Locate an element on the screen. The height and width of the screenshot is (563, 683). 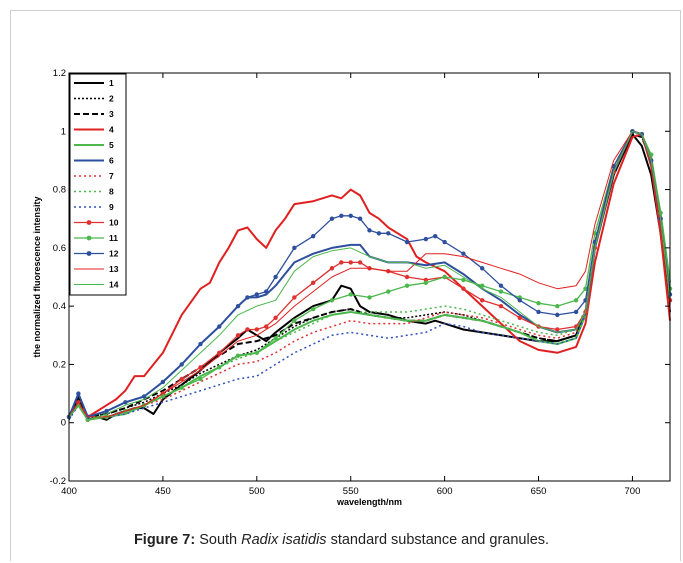
x-tick-label: 600 is located at coordinates (445, 491).